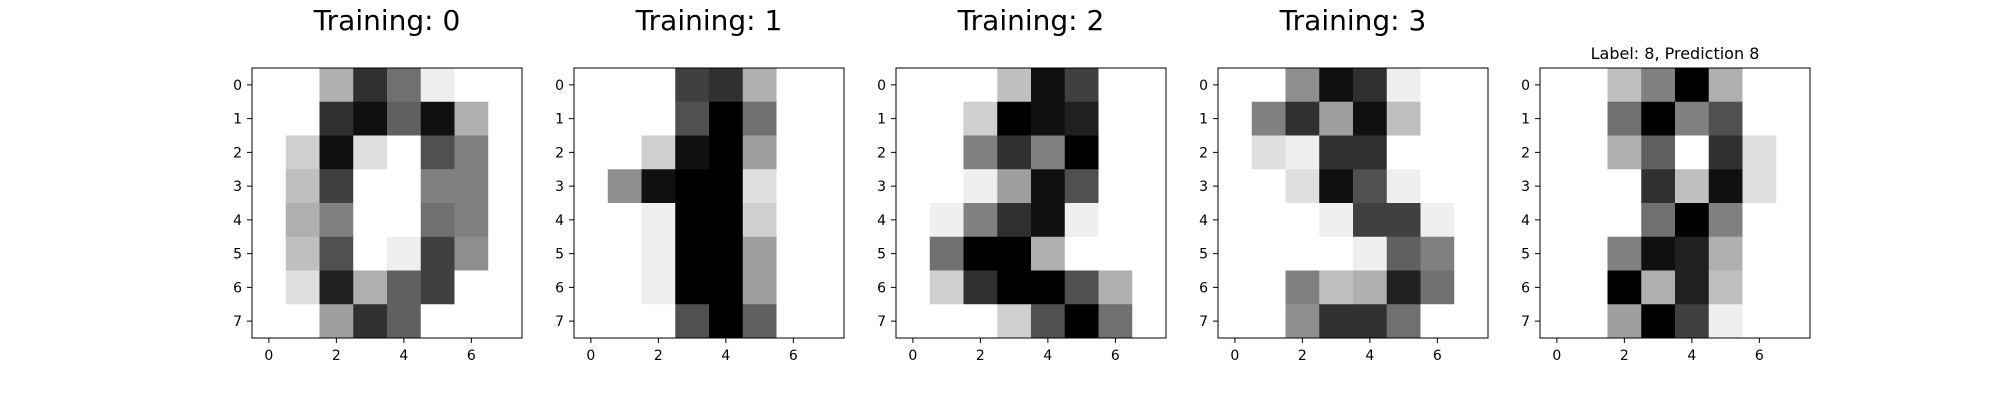  Describe the element at coordinates (237, 255) in the screenshot. I see `y-tick-label: 5` at that location.